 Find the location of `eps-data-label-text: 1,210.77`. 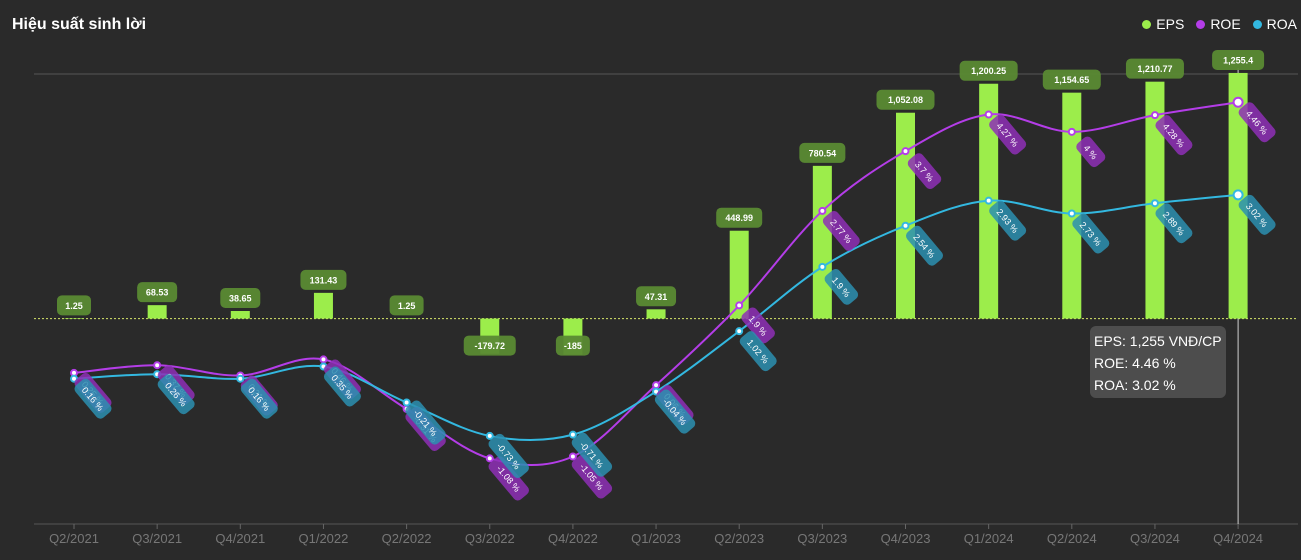

eps-data-label-text: 1,210.77 is located at coordinates (1154, 69).